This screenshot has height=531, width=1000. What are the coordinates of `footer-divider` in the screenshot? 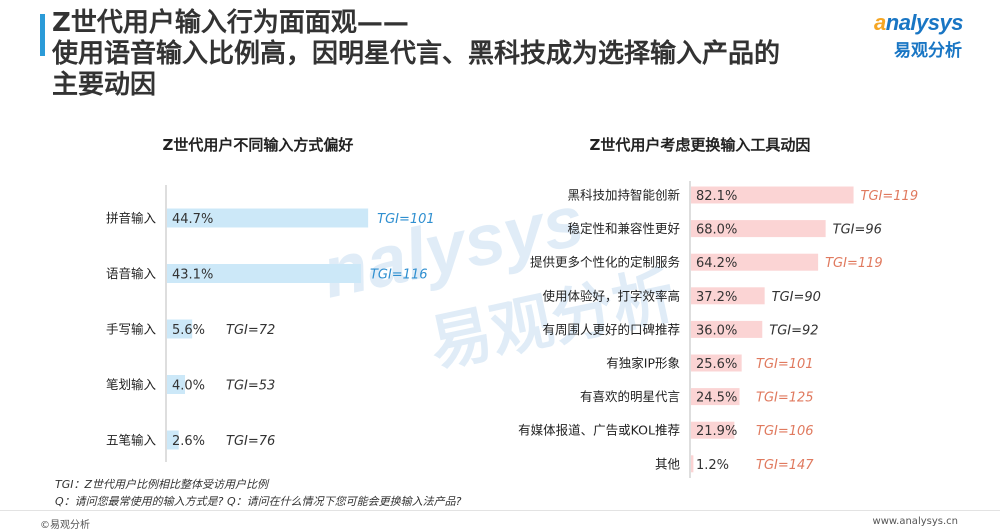 It's located at (500, 510).